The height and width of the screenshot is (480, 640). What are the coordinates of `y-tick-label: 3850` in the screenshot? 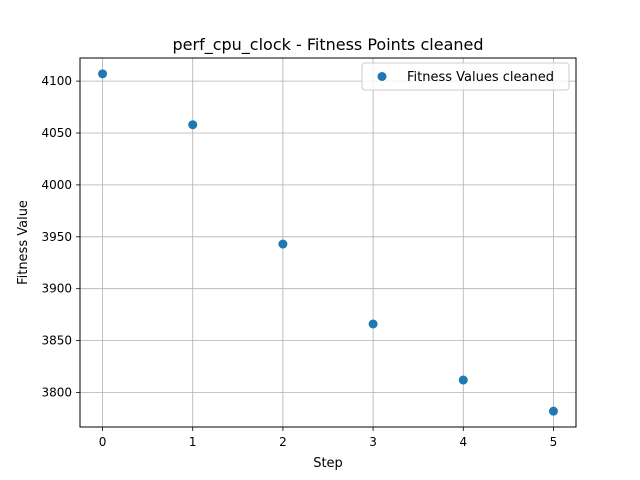 It's located at (56, 341).